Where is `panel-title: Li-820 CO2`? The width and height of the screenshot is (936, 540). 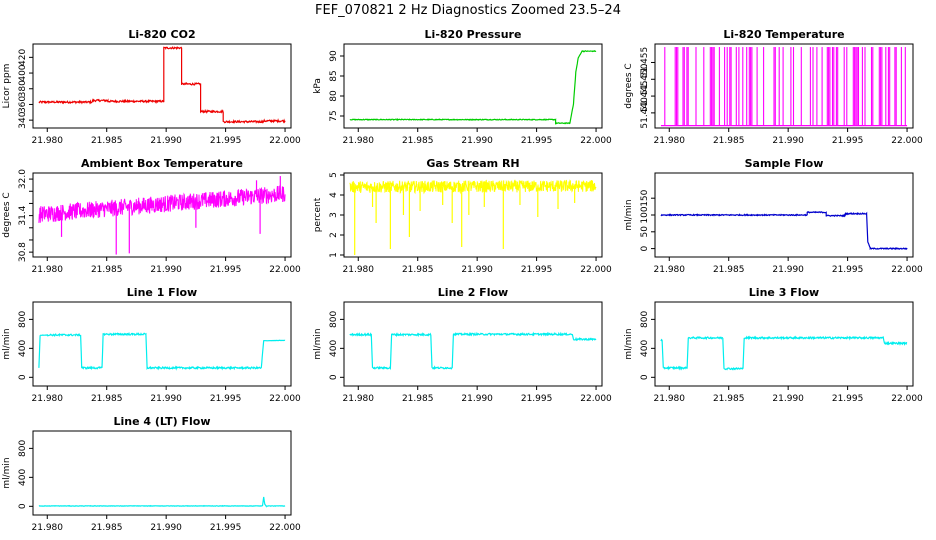
panel-title: Li-820 CO2 is located at coordinates (161, 34).